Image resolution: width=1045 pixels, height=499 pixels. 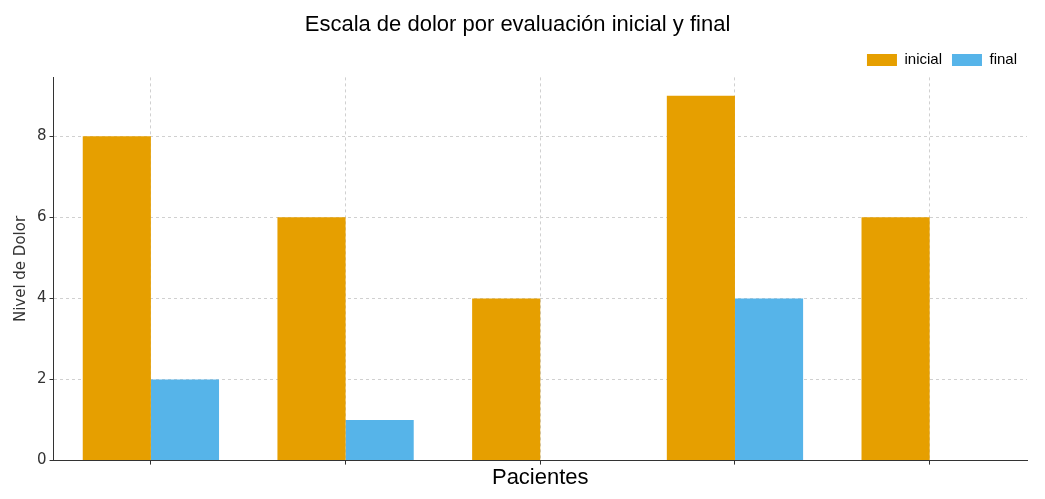 I want to click on legend-label: final, so click(x=1003, y=59).